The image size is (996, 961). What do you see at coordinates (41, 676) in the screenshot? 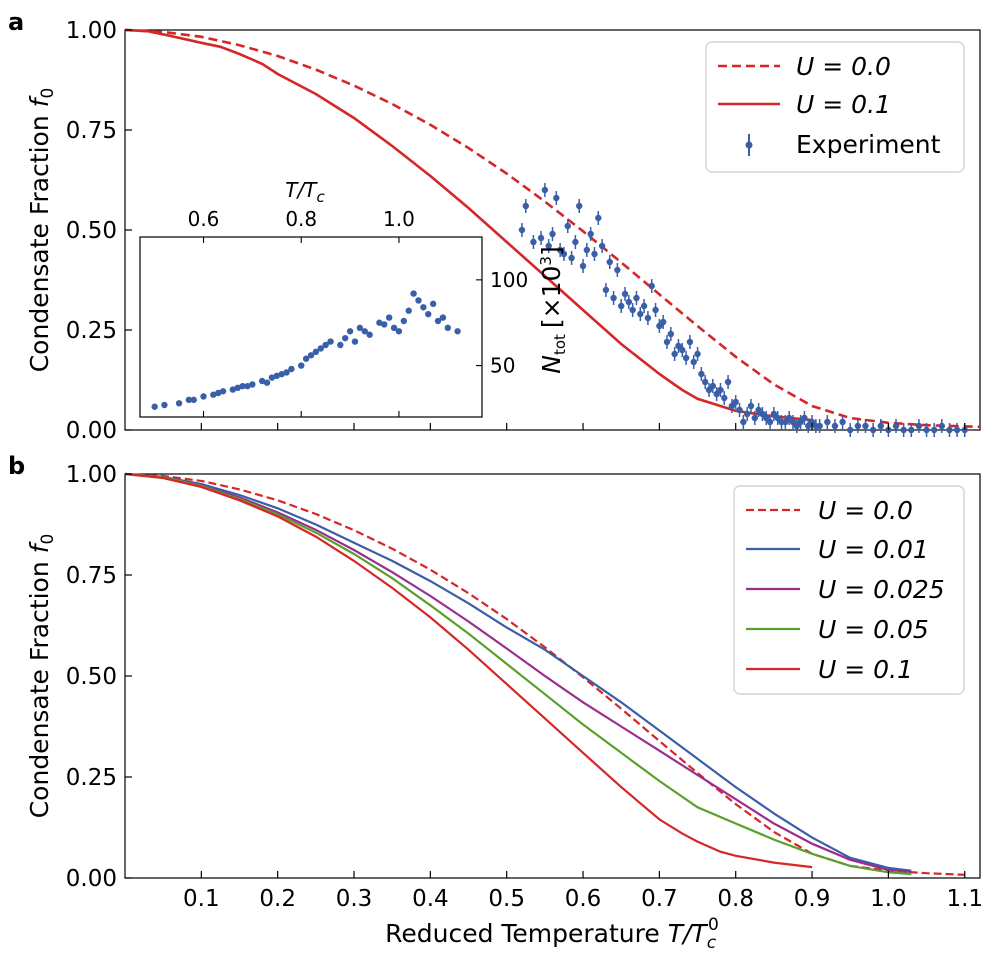
I see `panel-b-y-axis-label: Condensate Fraction f0` at bounding box center [41, 676].